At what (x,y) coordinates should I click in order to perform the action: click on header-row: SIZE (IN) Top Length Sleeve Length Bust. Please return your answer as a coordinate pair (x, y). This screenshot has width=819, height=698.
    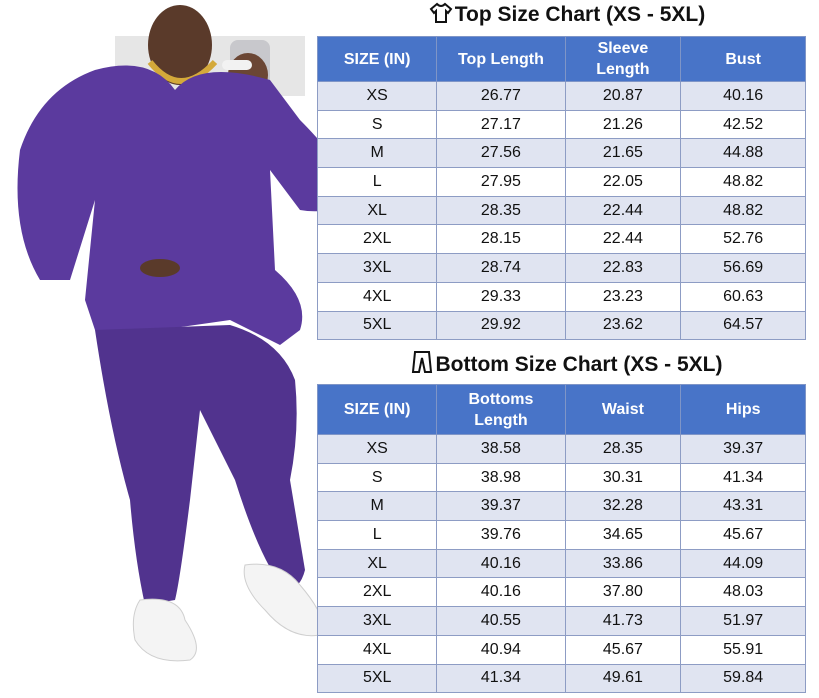
    Looking at the image, I should click on (561, 59).